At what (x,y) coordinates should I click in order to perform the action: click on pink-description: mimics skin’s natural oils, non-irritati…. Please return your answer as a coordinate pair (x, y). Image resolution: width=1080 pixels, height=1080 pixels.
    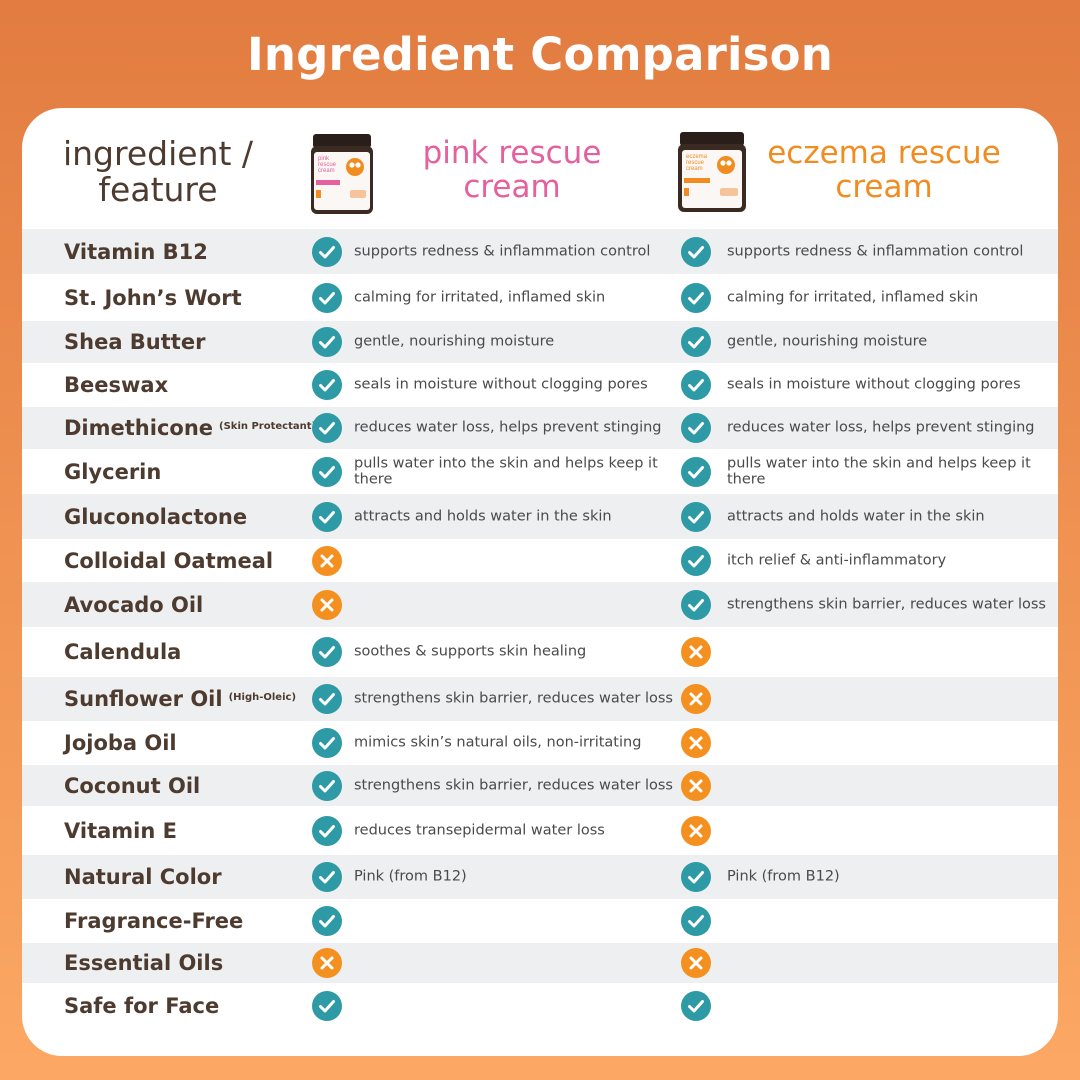
    Looking at the image, I should click on (498, 742).